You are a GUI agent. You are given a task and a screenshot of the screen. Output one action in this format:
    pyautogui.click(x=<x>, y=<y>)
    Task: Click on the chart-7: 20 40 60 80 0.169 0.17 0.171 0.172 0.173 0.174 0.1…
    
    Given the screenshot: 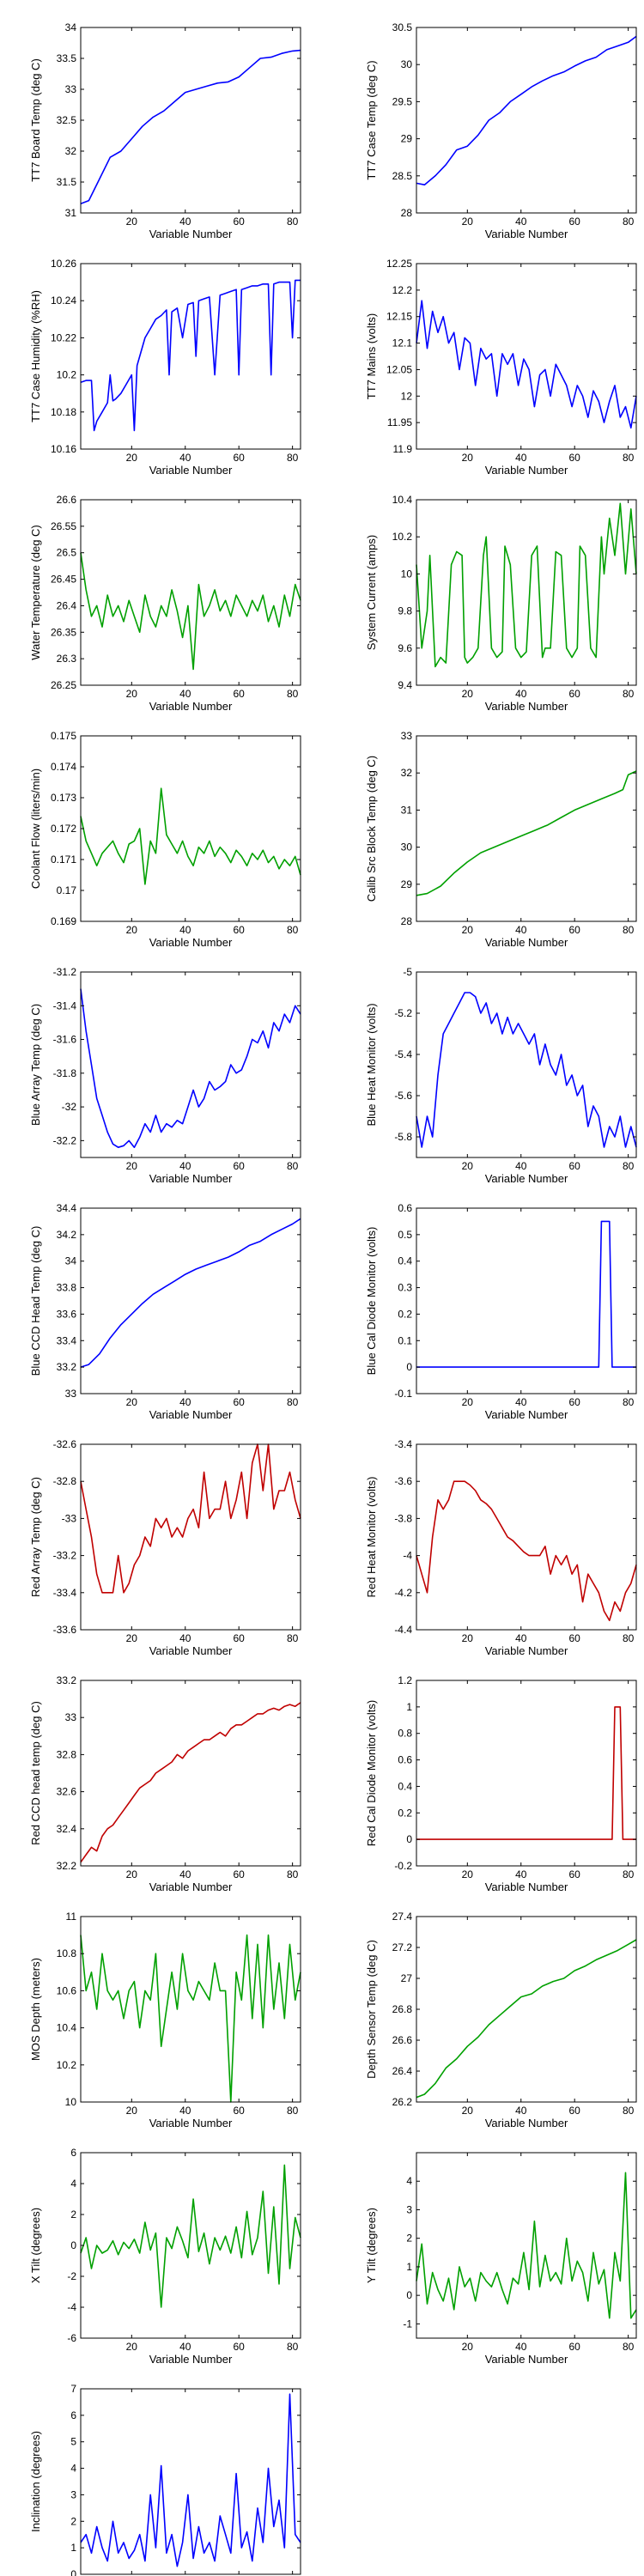 What is the action you would take?
    pyautogui.click(x=165, y=839)
    